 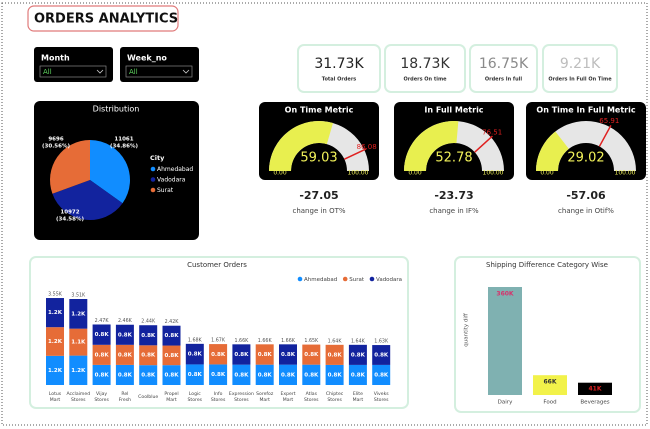 I want to click on pie-label: 11061 (34.86%), so click(x=124, y=142).